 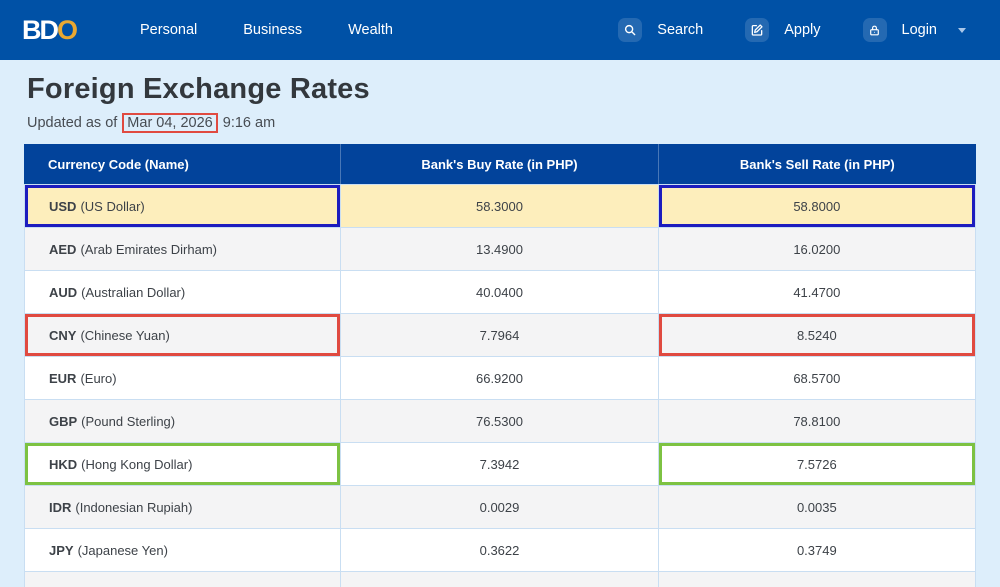 I want to click on sell-rate-cell: 41.4700, so click(x=817, y=291).